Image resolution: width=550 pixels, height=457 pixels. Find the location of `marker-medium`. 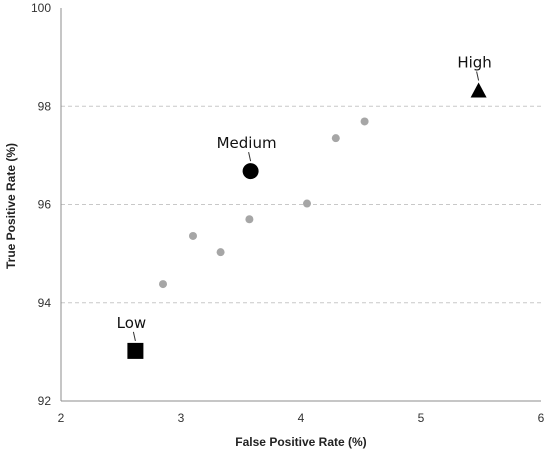

marker-medium is located at coordinates (250, 171).